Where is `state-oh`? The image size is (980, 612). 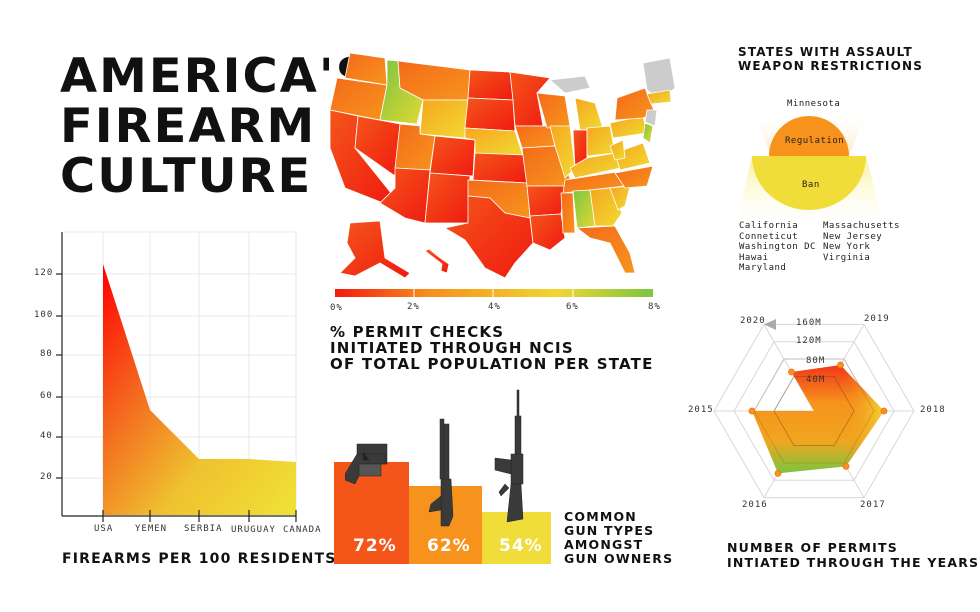
state-oh is located at coordinates (601, 141).